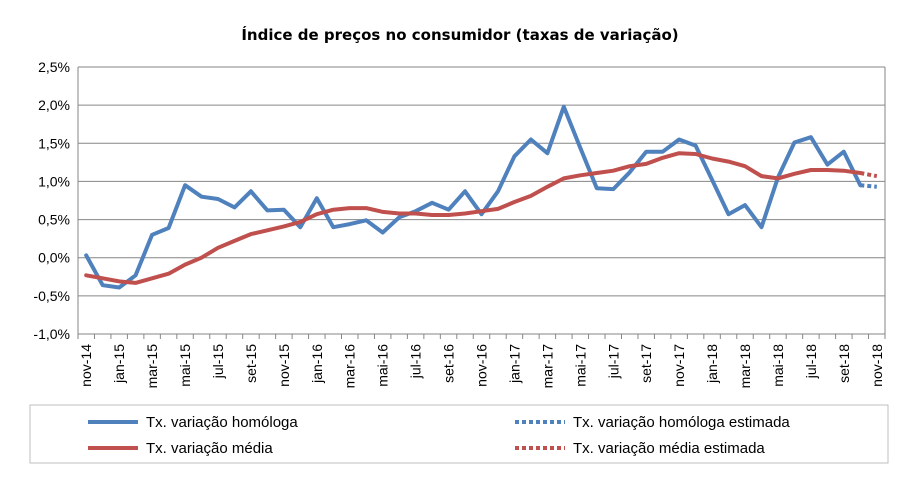 Image resolution: width=900 pixels, height=478 pixels. What do you see at coordinates (646, 363) in the screenshot?
I see `x-tick-label: set-17` at bounding box center [646, 363].